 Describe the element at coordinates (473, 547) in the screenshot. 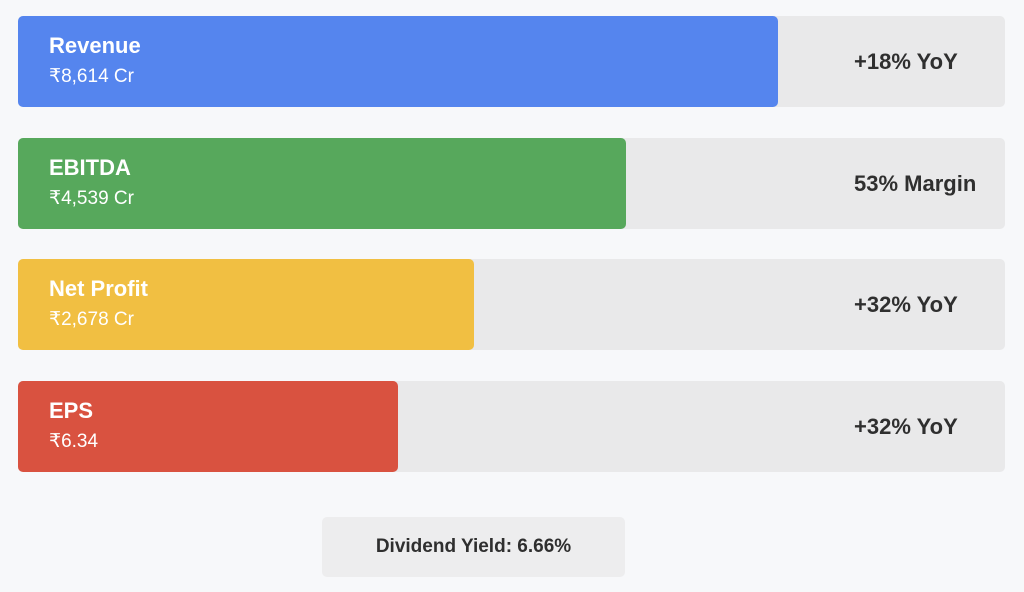

I see `dividend-yield-badge: Dividend Yield: 6.66%` at that location.